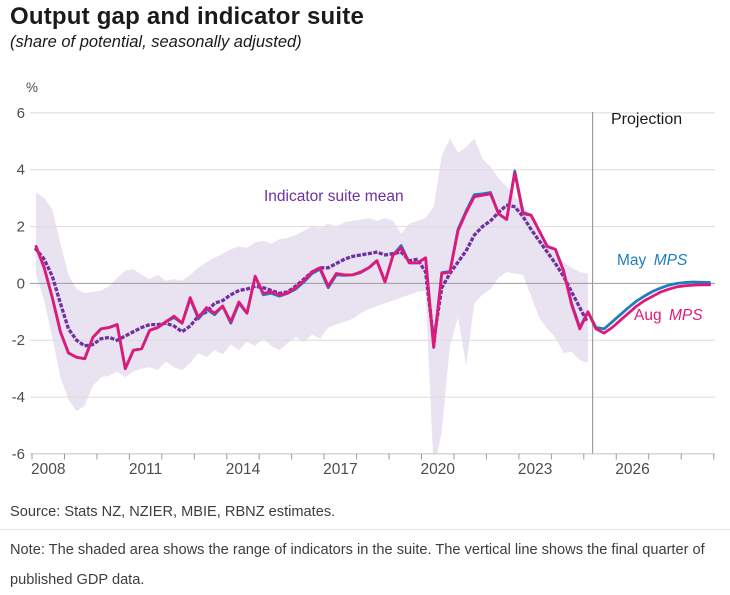 The height and width of the screenshot is (595, 730). What do you see at coordinates (334, 196) in the screenshot?
I see `indicator-suite-mean-label: Indicator suite mean` at bounding box center [334, 196].